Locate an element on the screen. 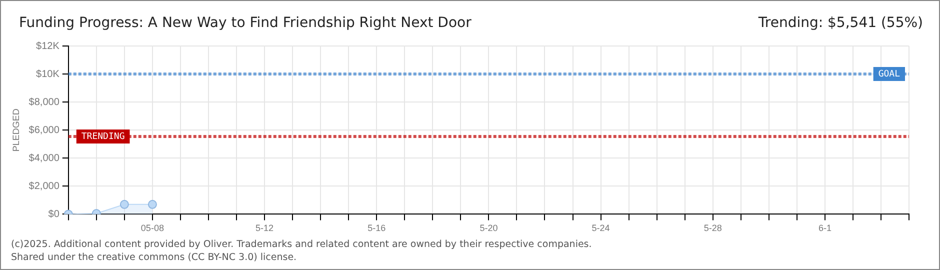 The height and width of the screenshot is (270, 940). y-tick-label: $2,000 is located at coordinates (44, 186).